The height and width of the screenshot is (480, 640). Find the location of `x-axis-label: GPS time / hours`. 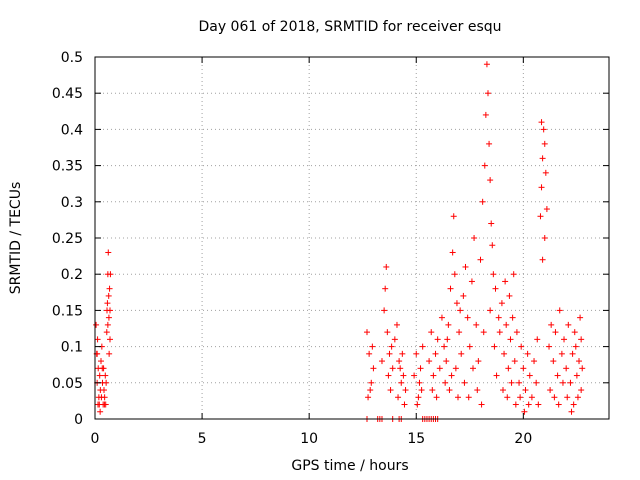

x-axis-label: GPS time / hours is located at coordinates (349, 466).